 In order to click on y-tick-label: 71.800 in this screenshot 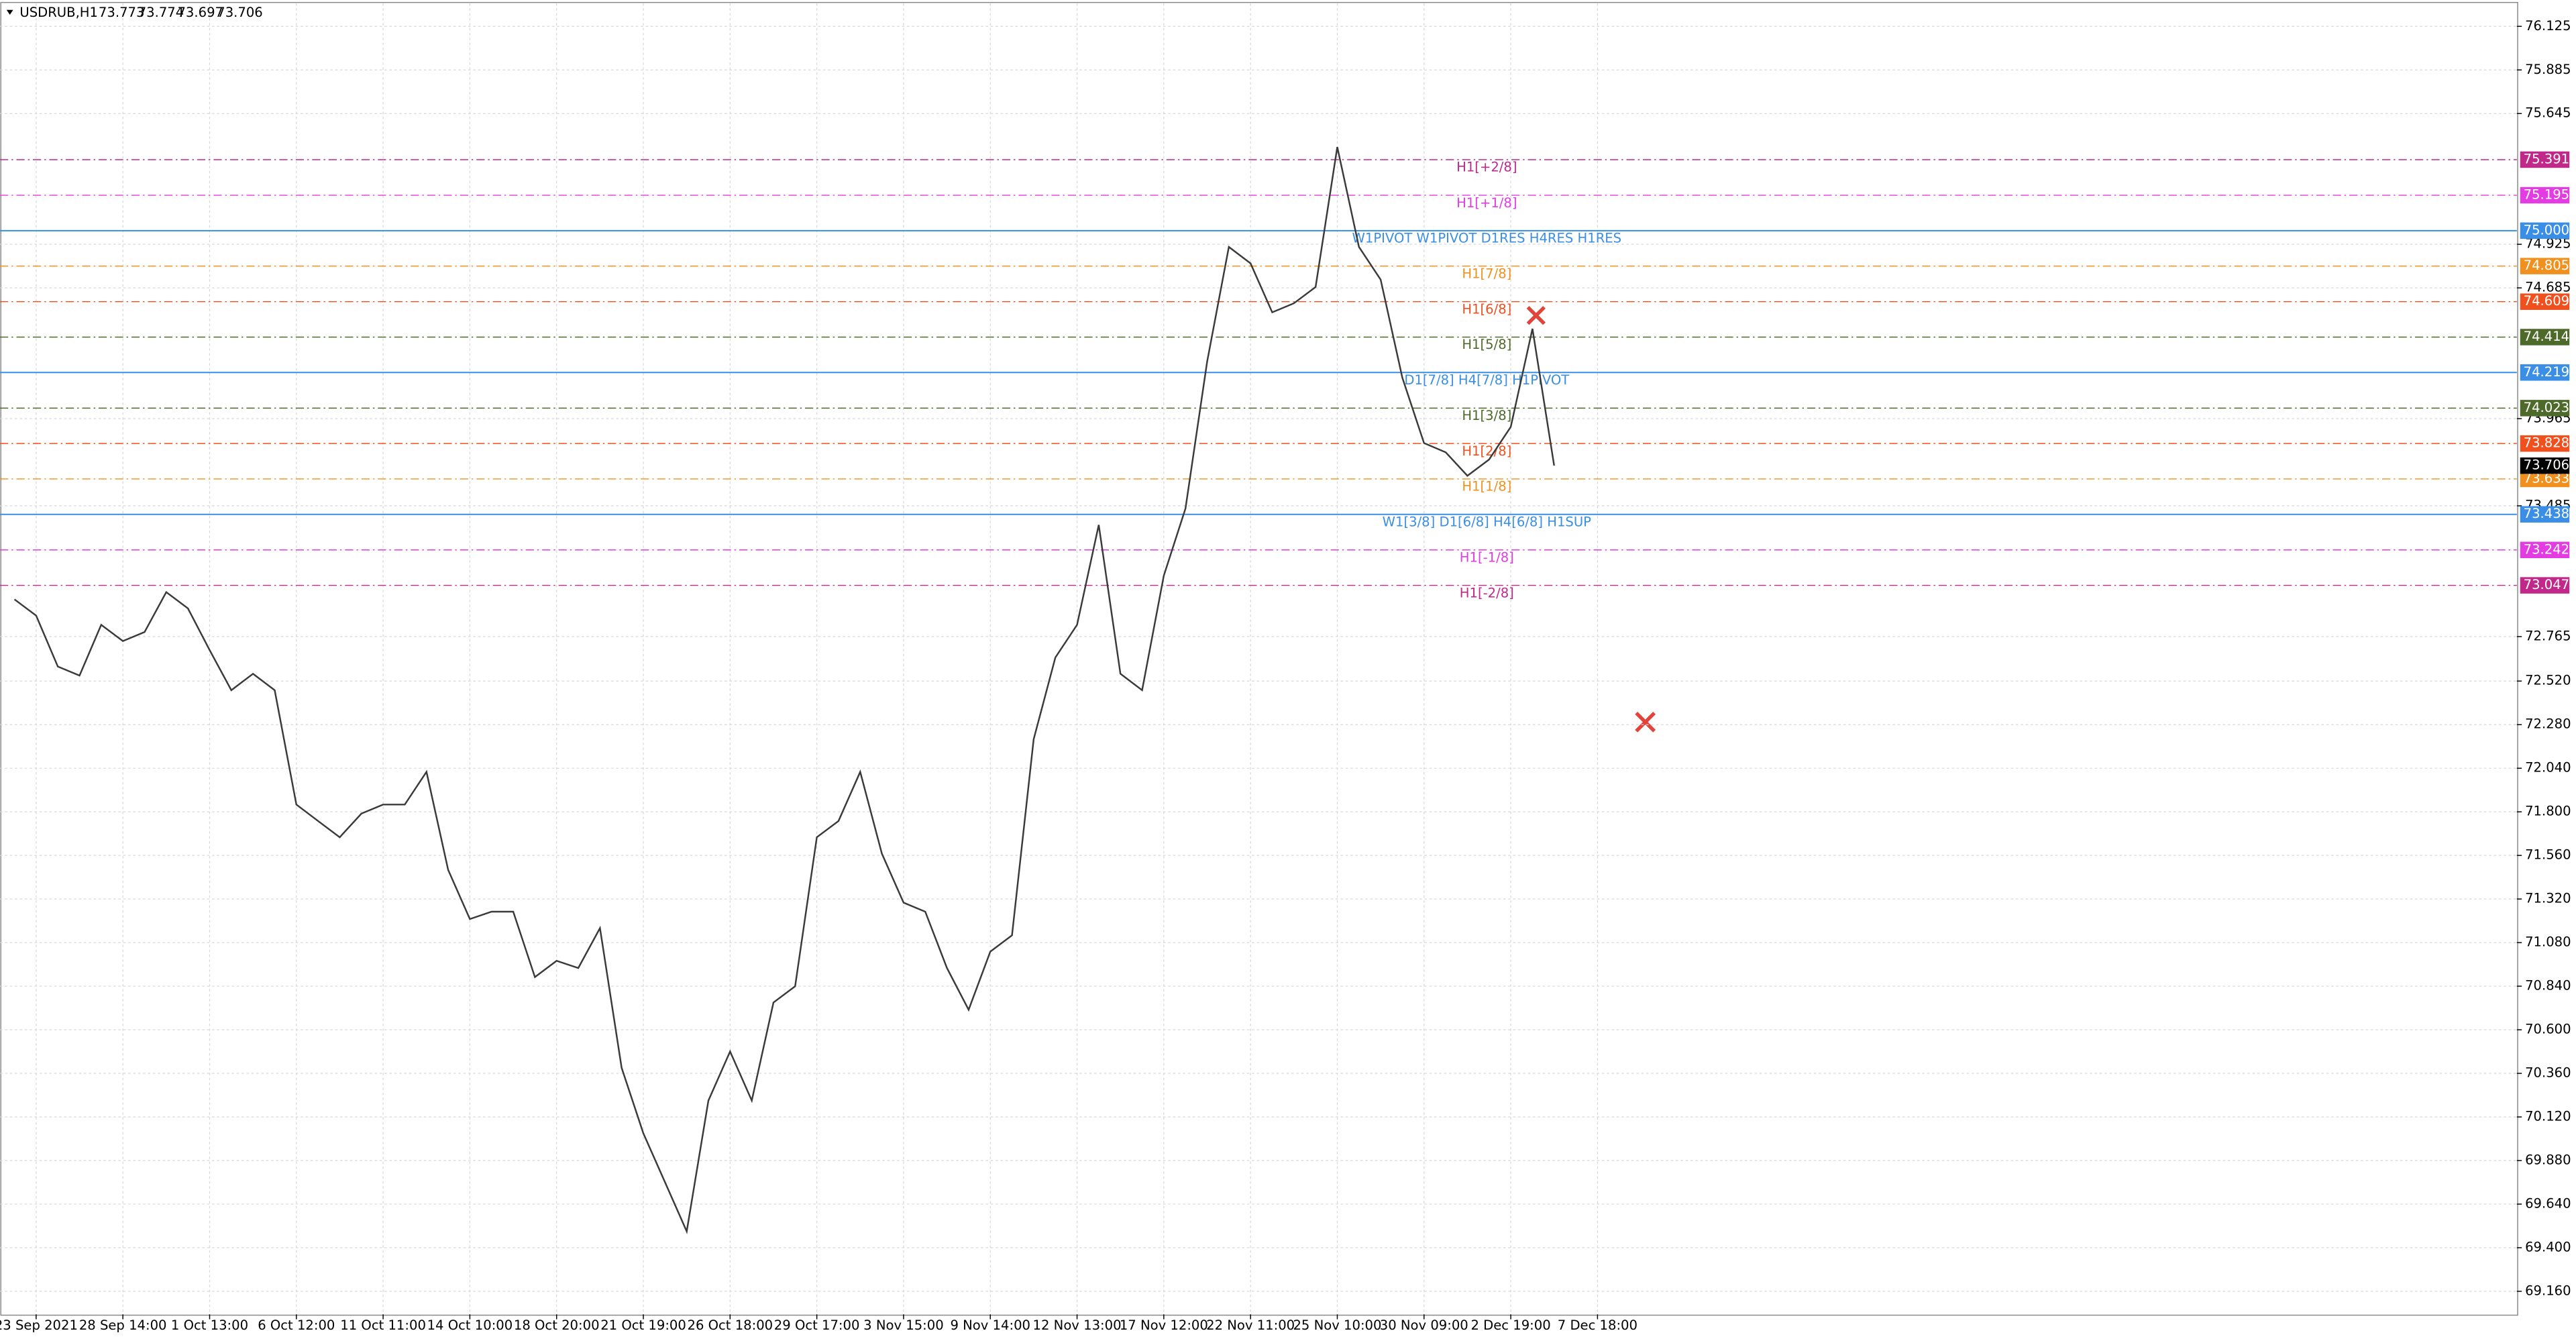, I will do `click(2548, 811)`.